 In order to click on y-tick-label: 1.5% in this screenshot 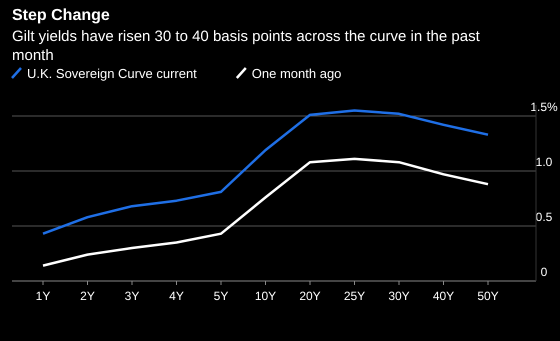, I will do `click(544, 107)`.